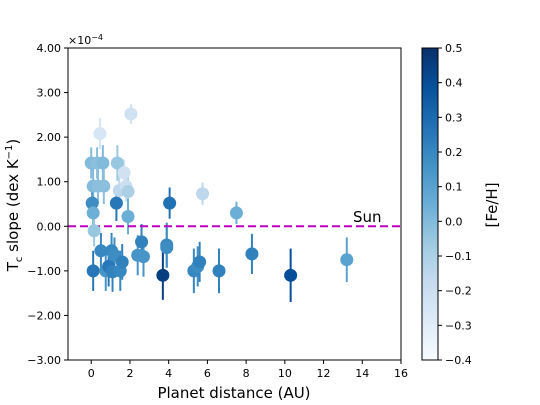 This screenshot has height=405, width=540. Describe the element at coordinates (454, 152) in the screenshot. I see `colorbar-tick-label: 0.2` at that location.